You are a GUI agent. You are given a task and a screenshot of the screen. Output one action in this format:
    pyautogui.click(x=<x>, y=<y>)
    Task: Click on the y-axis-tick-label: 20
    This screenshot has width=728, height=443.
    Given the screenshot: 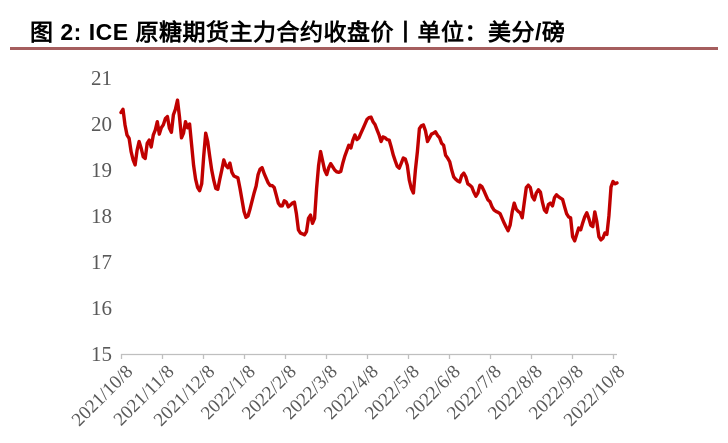 What is the action you would take?
    pyautogui.click(x=101, y=124)
    